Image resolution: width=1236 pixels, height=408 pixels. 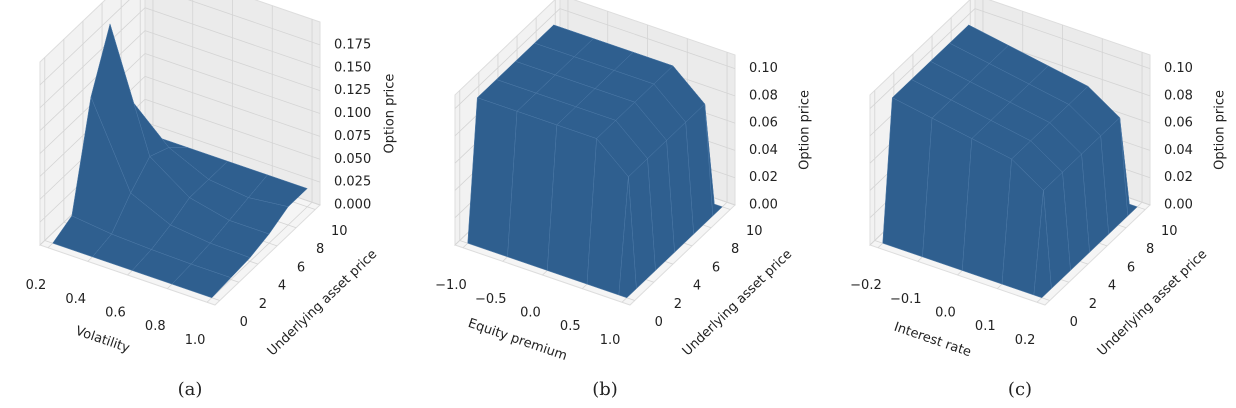 I want to click on x-axis-label: Interest rate, so click(x=932, y=340).